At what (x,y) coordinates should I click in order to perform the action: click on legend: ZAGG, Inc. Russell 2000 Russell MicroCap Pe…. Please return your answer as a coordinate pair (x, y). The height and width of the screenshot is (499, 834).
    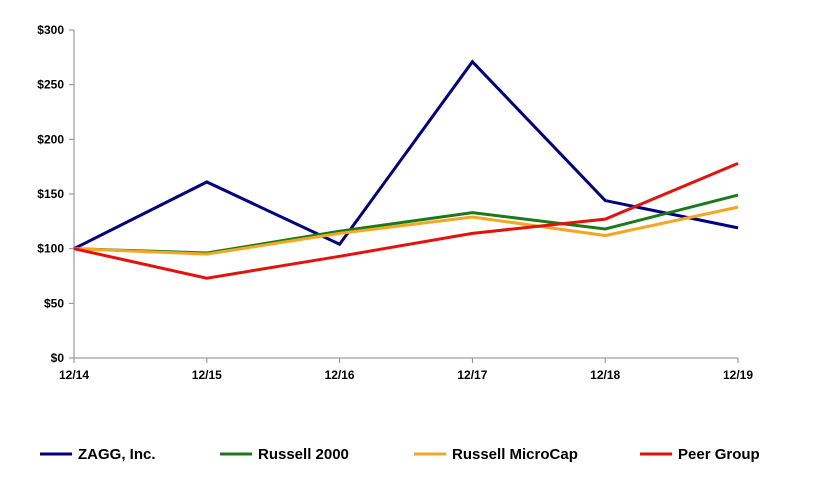
    Looking at the image, I should click on (400, 454).